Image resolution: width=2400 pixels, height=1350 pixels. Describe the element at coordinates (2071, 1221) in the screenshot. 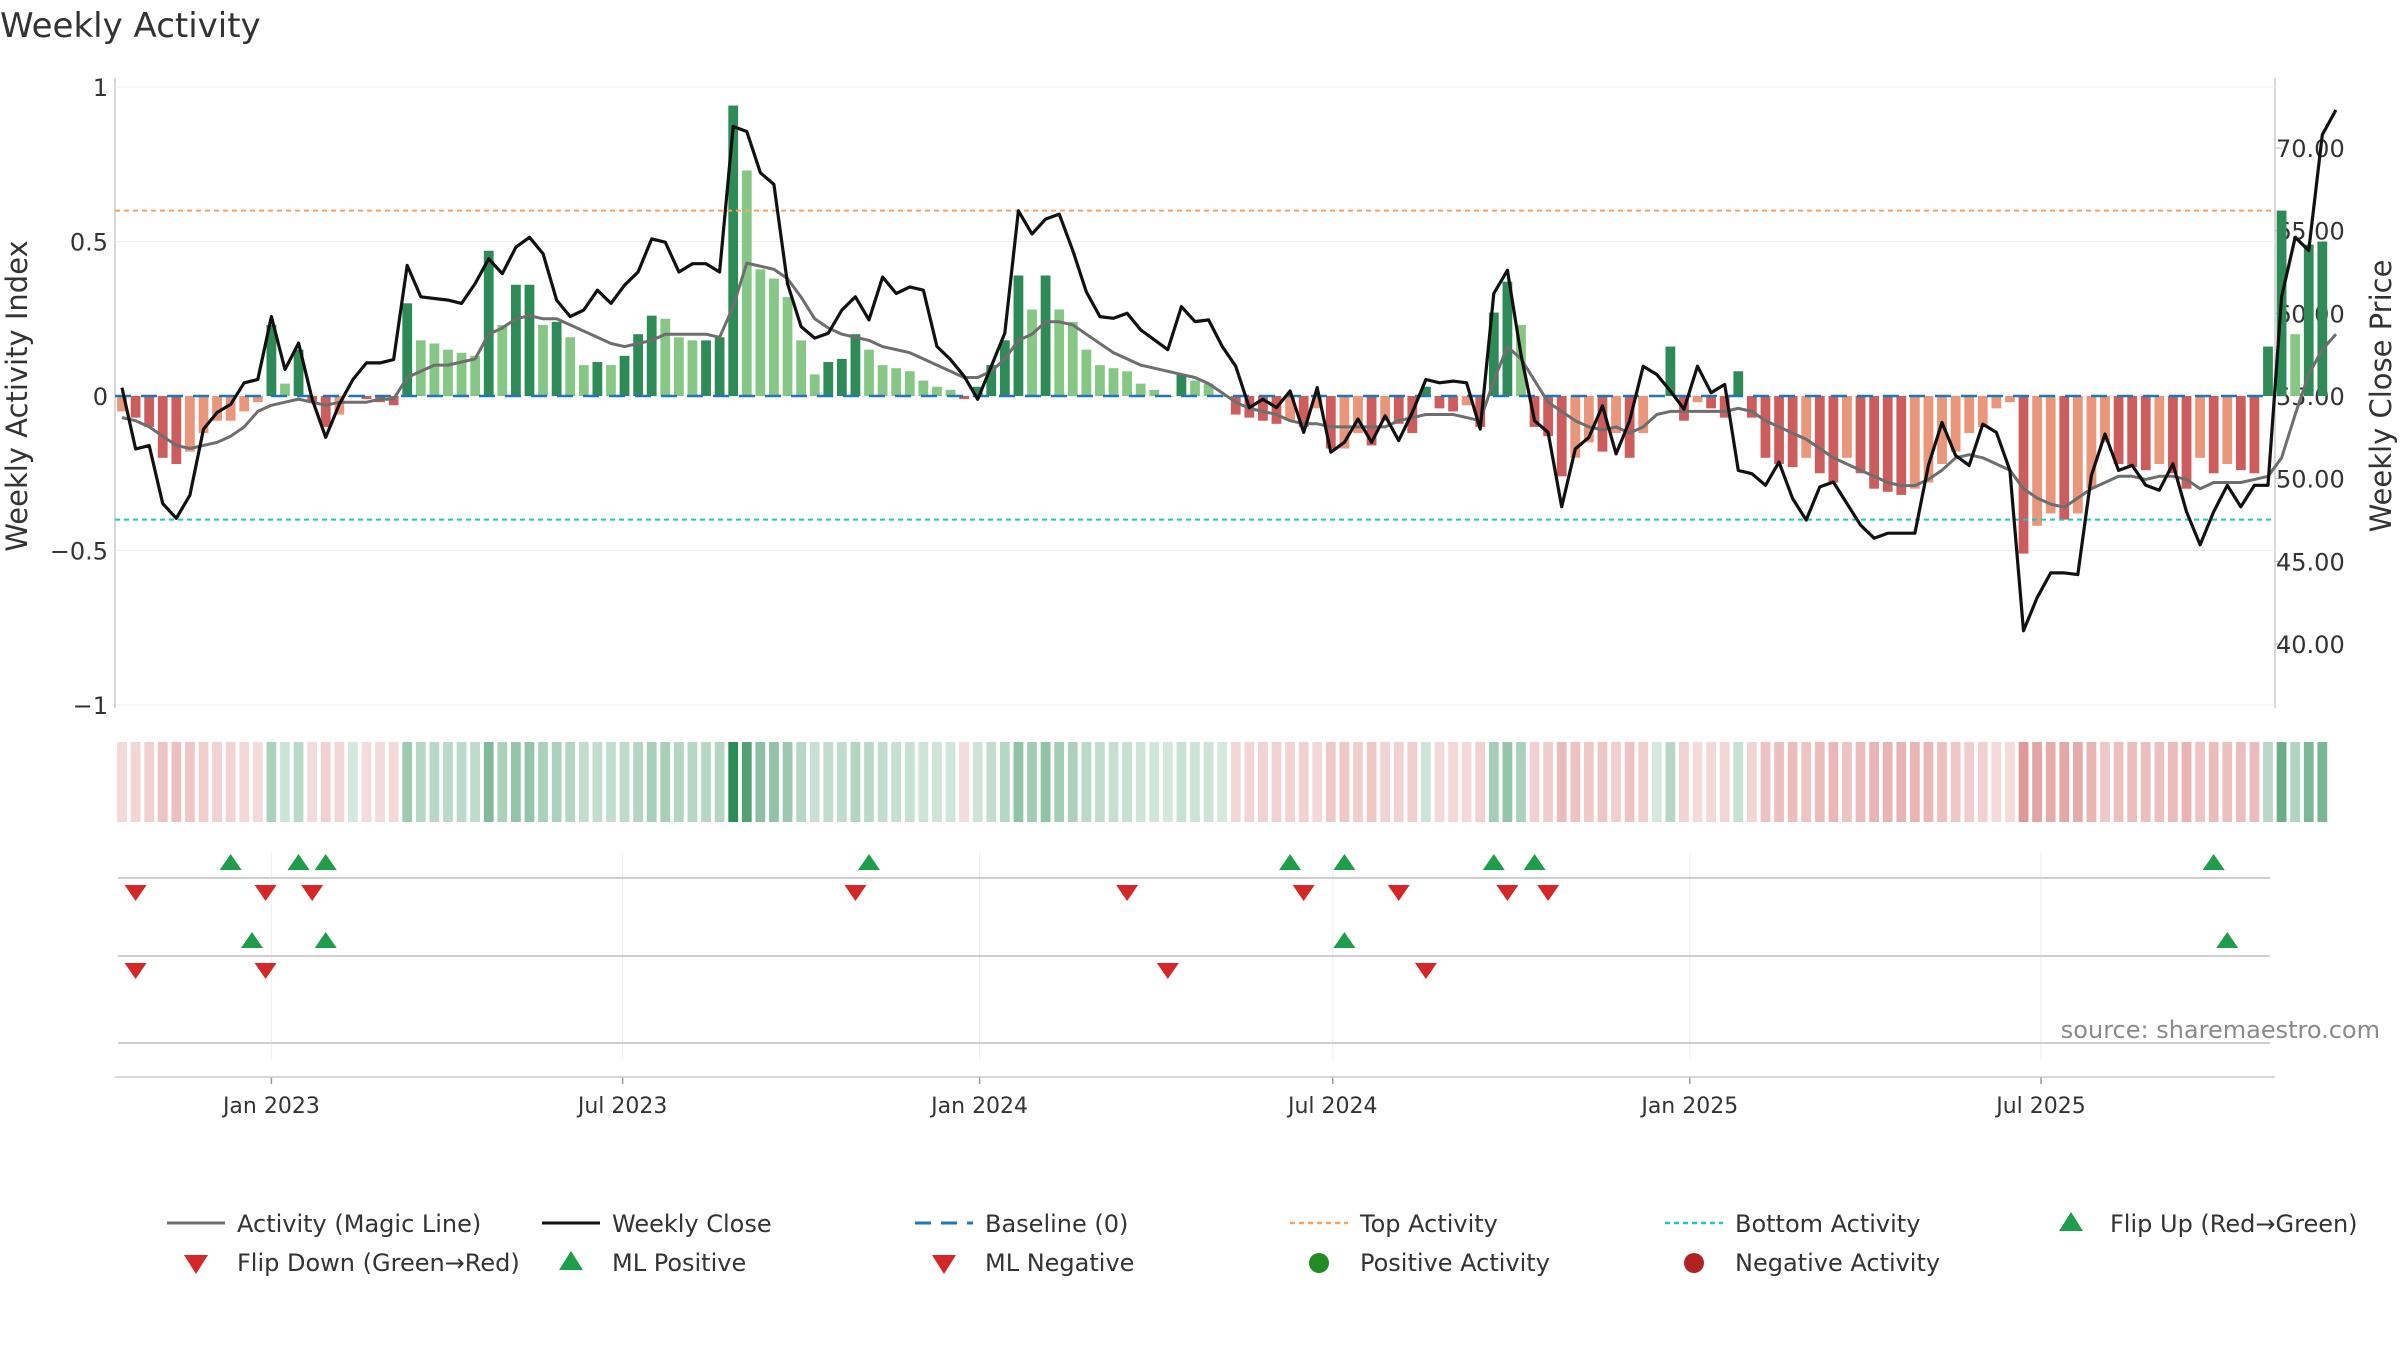

I see `legend-swatch-flip-up-icon` at that location.